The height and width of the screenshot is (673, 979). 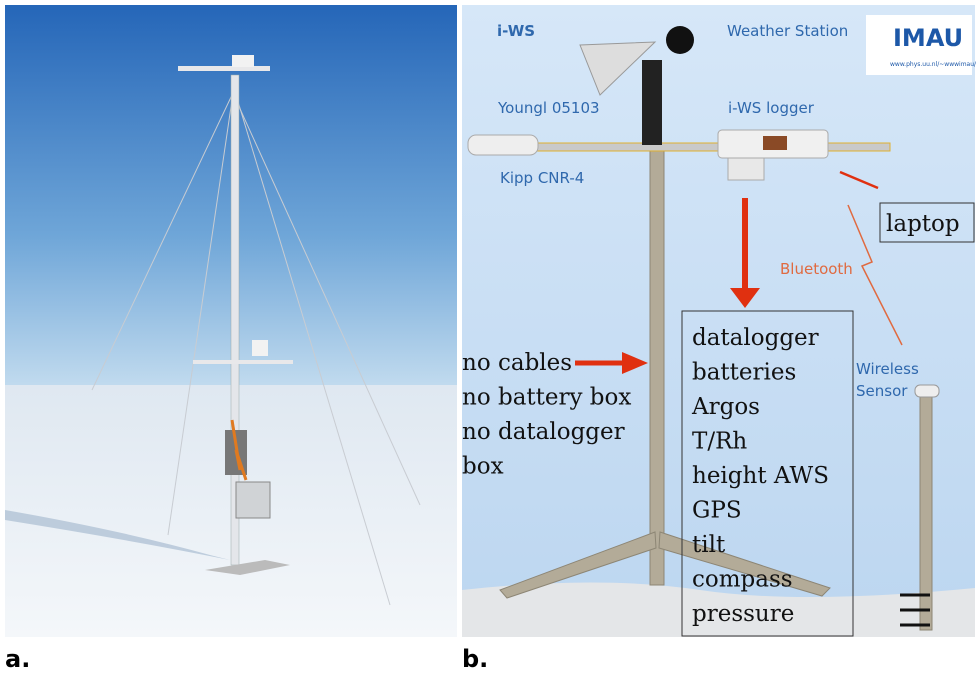 I want to click on pole, so click(x=657, y=367).